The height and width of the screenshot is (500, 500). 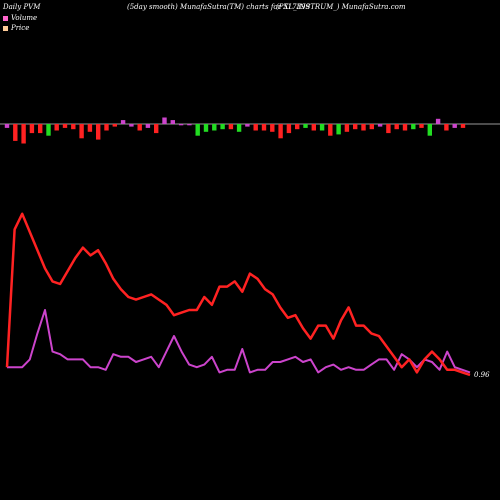 I want to click on chart-title-right: (PXL_INSTRUM_) MunafaSutra.com, so click(x=341, y=7).